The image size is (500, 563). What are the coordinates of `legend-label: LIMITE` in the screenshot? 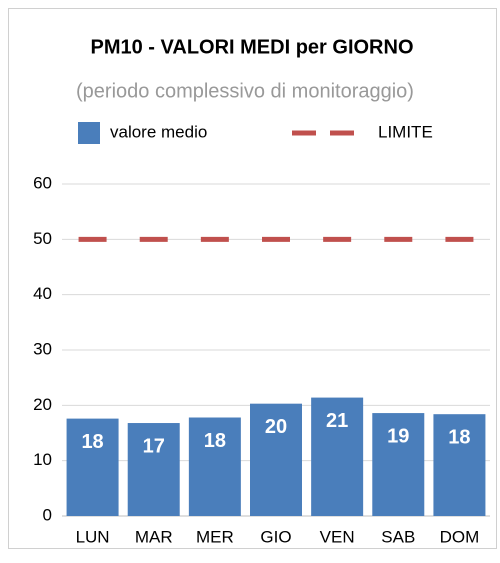 It's located at (405, 131).